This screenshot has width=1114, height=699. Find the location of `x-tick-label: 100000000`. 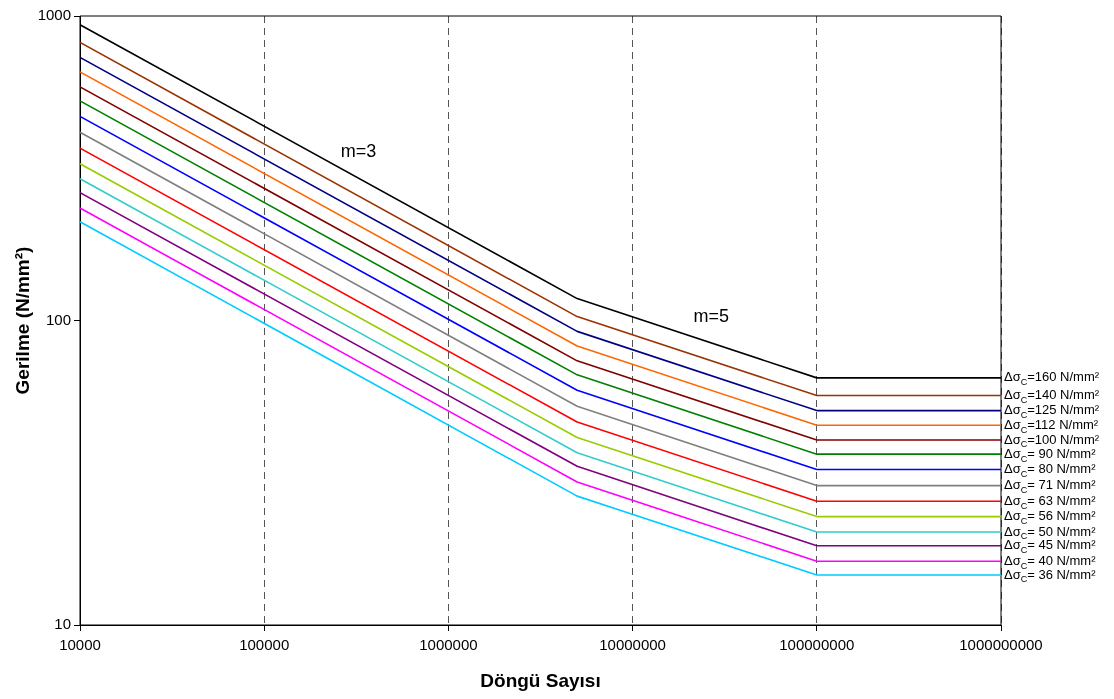

x-tick-label: 100000000 is located at coordinates (817, 645).